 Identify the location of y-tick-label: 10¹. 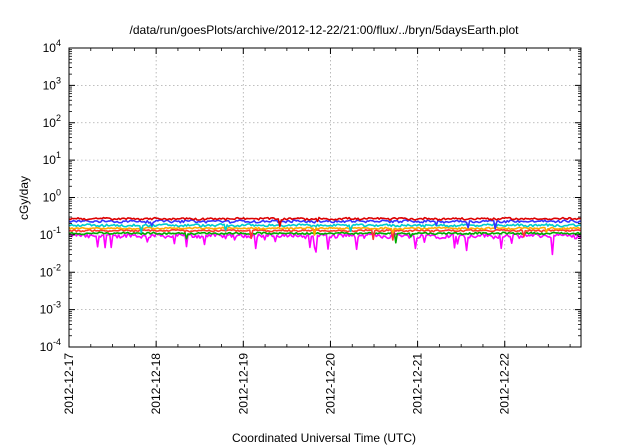
(52, 158).